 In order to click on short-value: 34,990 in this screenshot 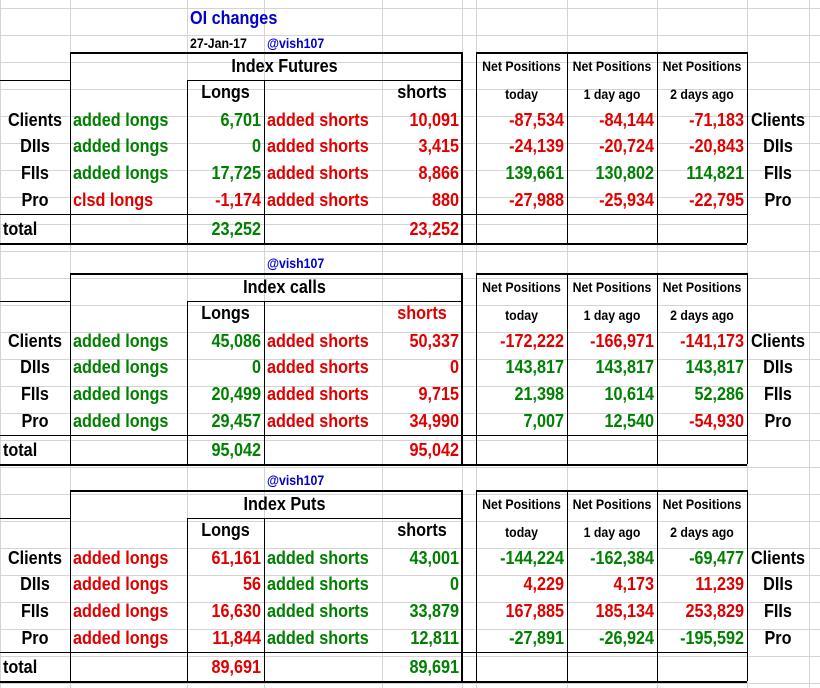, I will do `click(434, 421)`.